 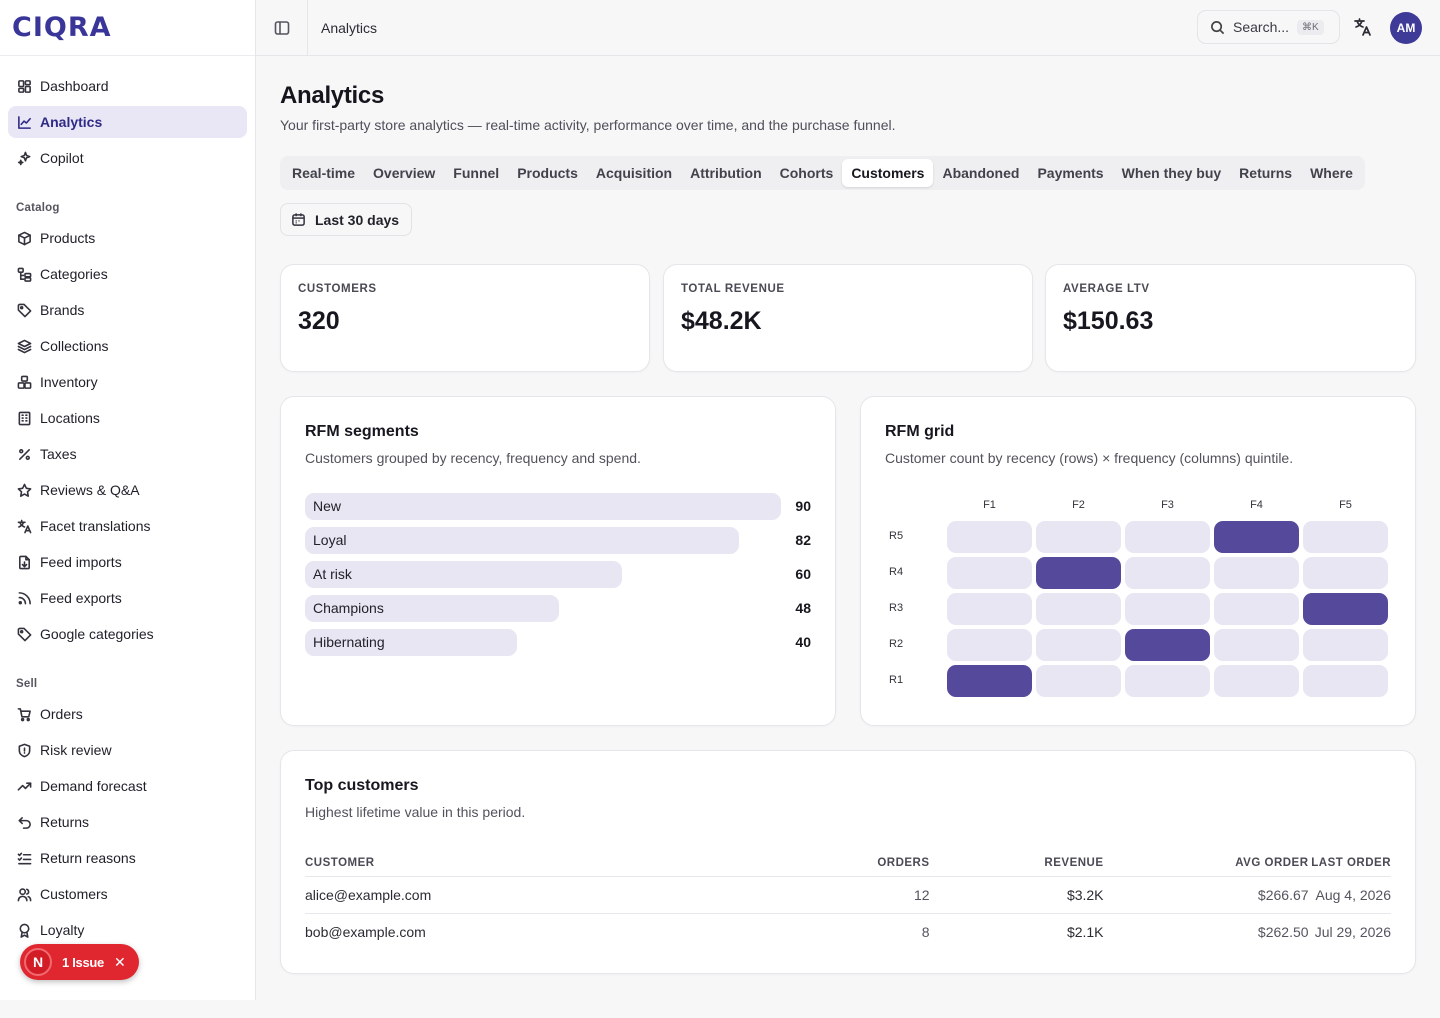 I want to click on date-range-button: Last 30 days, so click(x=346, y=219).